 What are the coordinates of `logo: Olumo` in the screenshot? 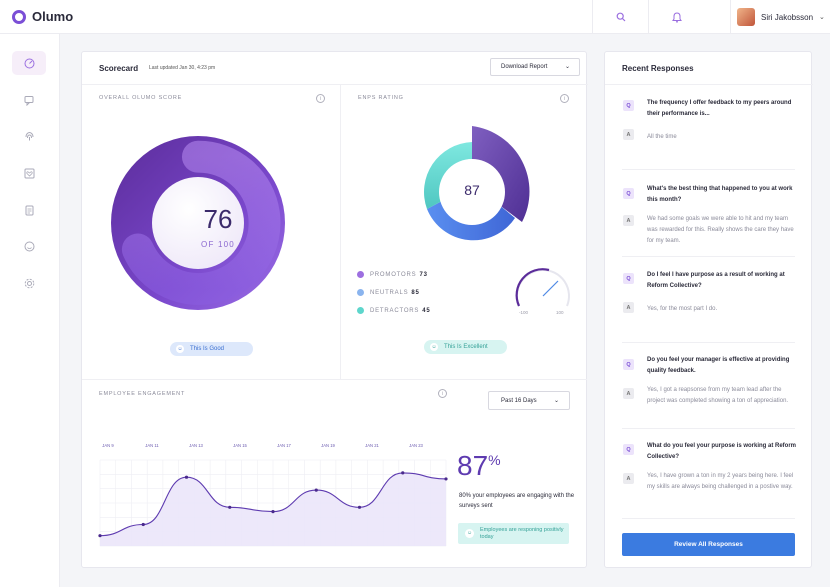 It's located at (42, 16).